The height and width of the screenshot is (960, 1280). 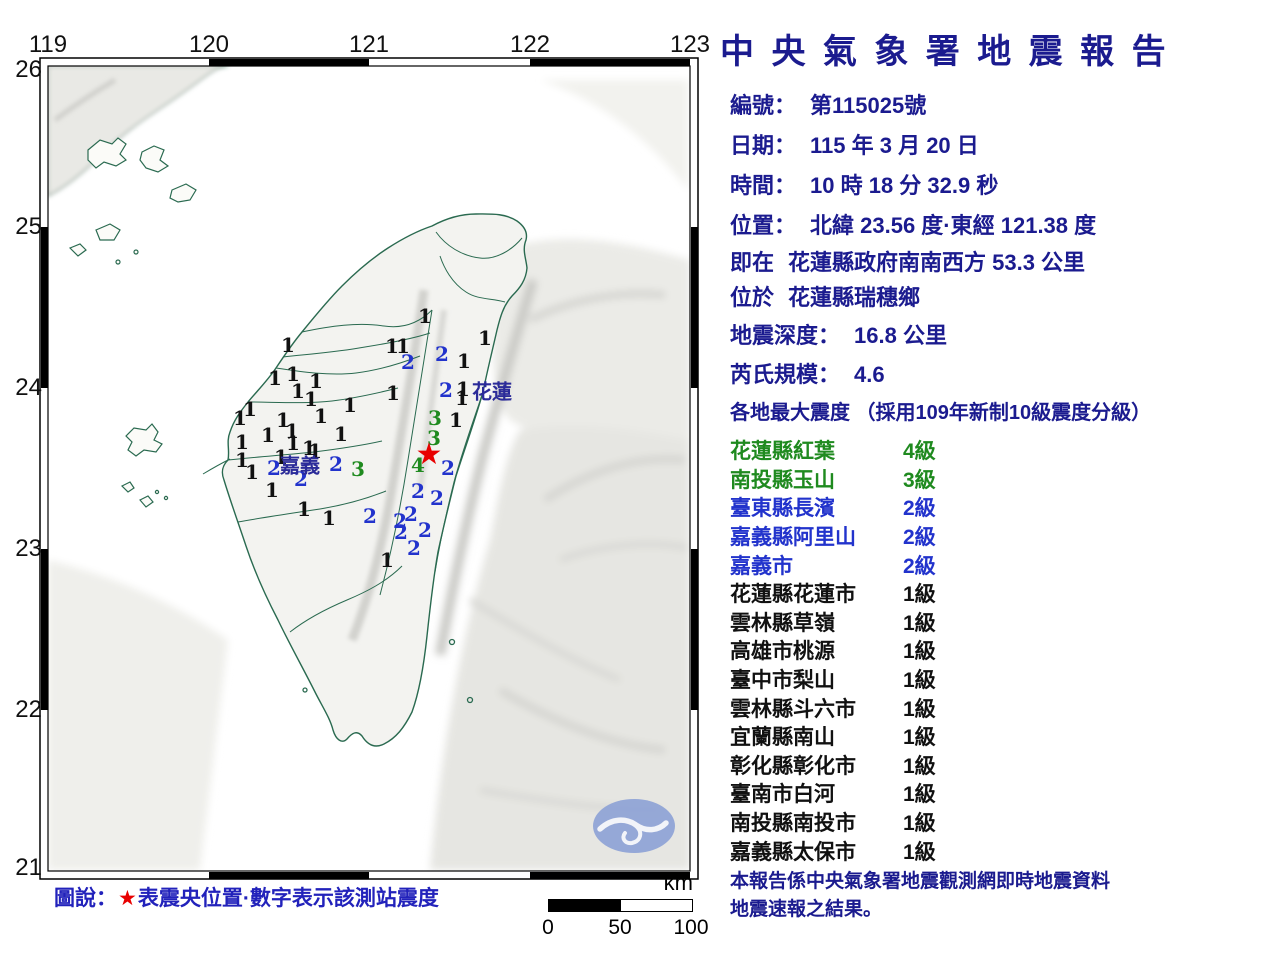 What do you see at coordinates (940, 679) in the screenshot?
I see `intensity-row: 臺中市梨山 1級` at bounding box center [940, 679].